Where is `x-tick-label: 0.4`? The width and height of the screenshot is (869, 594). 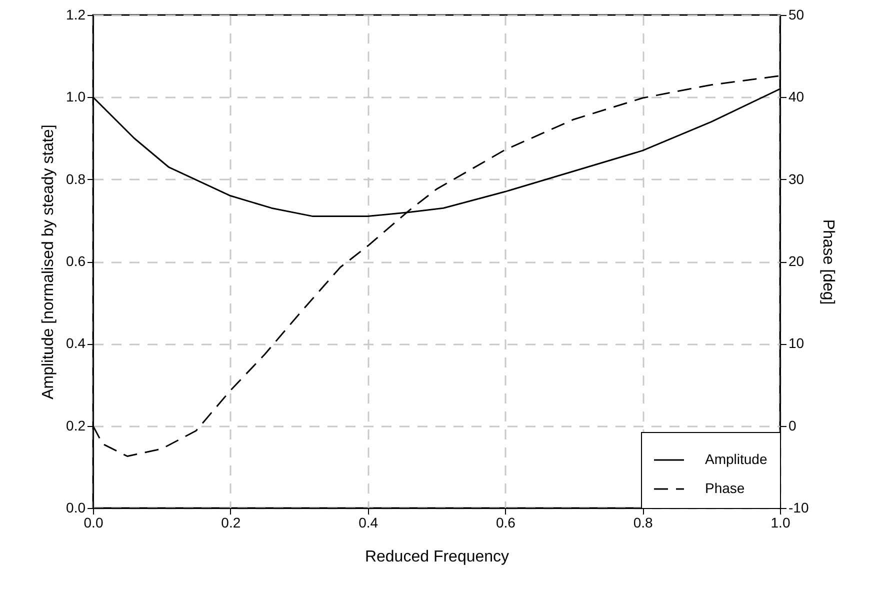
x-tick-label: 0.4 is located at coordinates (368, 522).